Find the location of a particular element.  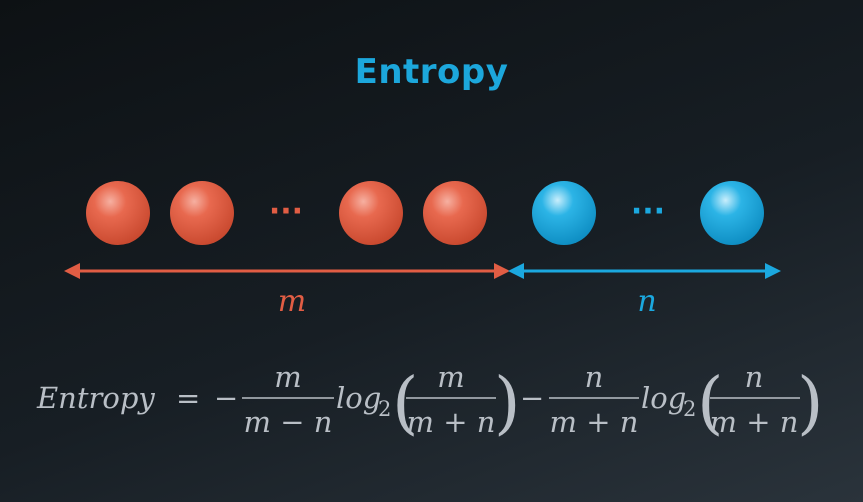

page-title: Entropy is located at coordinates (431, 72).